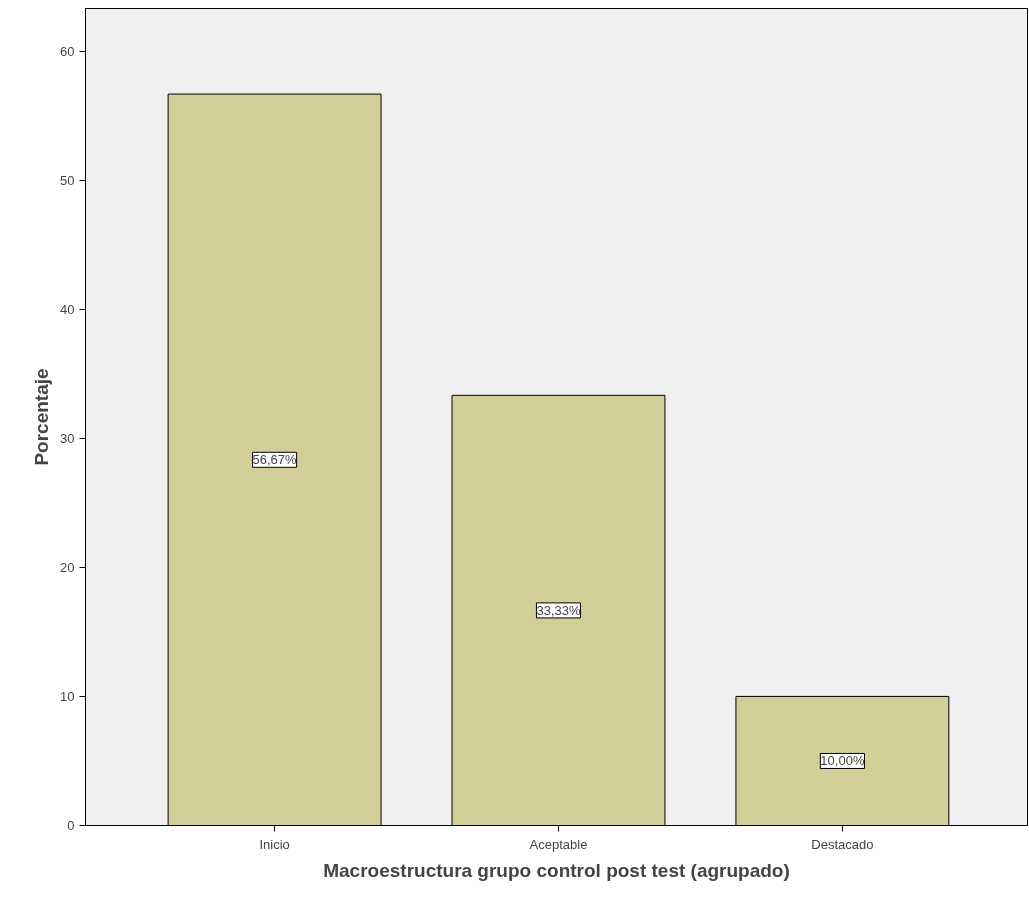  I want to click on x-axis-title: Macroestructura grupo control post test (agrupado), so click(556, 870).